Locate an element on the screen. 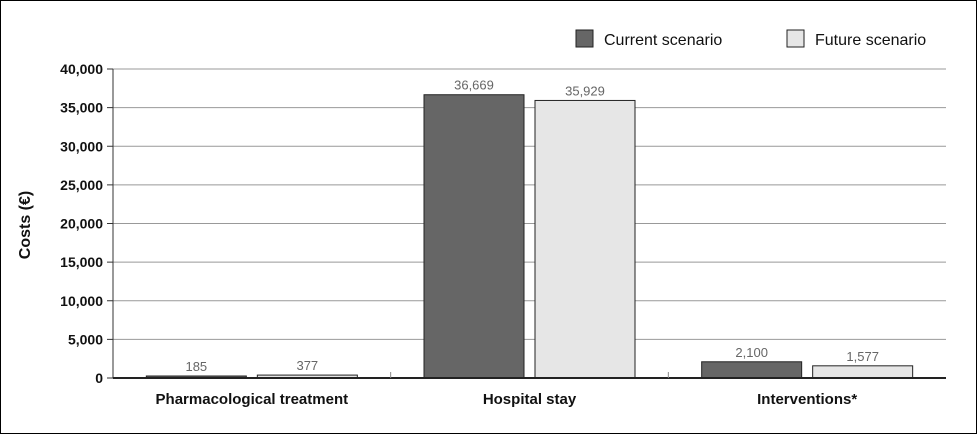  y-tick-label: 0 is located at coordinates (99, 378).